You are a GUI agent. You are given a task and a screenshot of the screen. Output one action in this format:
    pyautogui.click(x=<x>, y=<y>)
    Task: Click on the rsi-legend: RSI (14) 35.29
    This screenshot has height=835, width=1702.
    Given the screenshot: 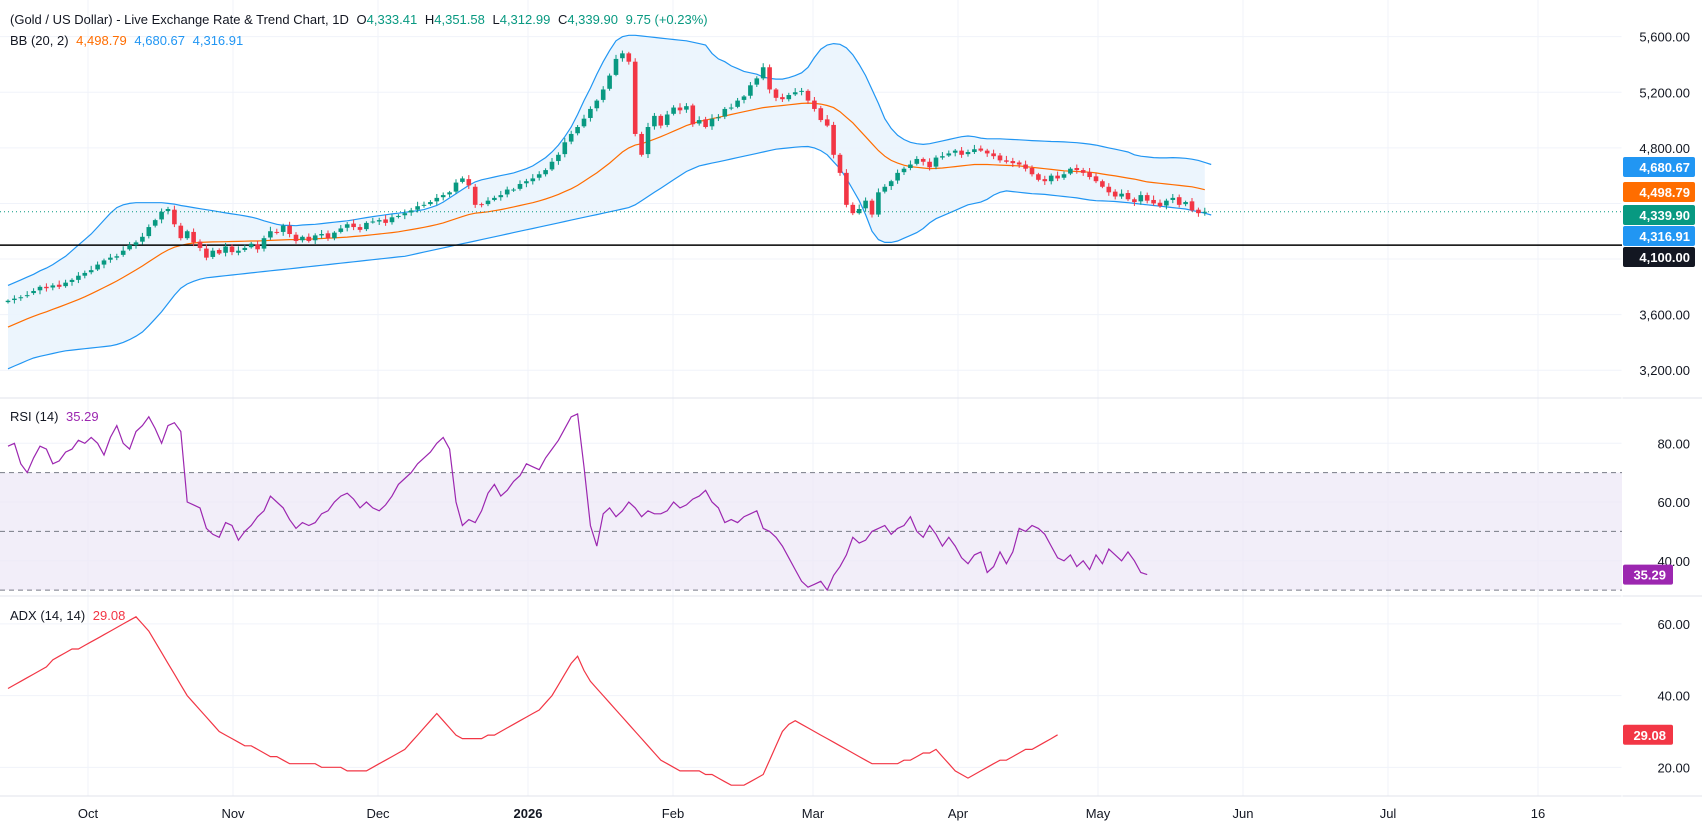 What is the action you would take?
    pyautogui.click(x=56, y=416)
    